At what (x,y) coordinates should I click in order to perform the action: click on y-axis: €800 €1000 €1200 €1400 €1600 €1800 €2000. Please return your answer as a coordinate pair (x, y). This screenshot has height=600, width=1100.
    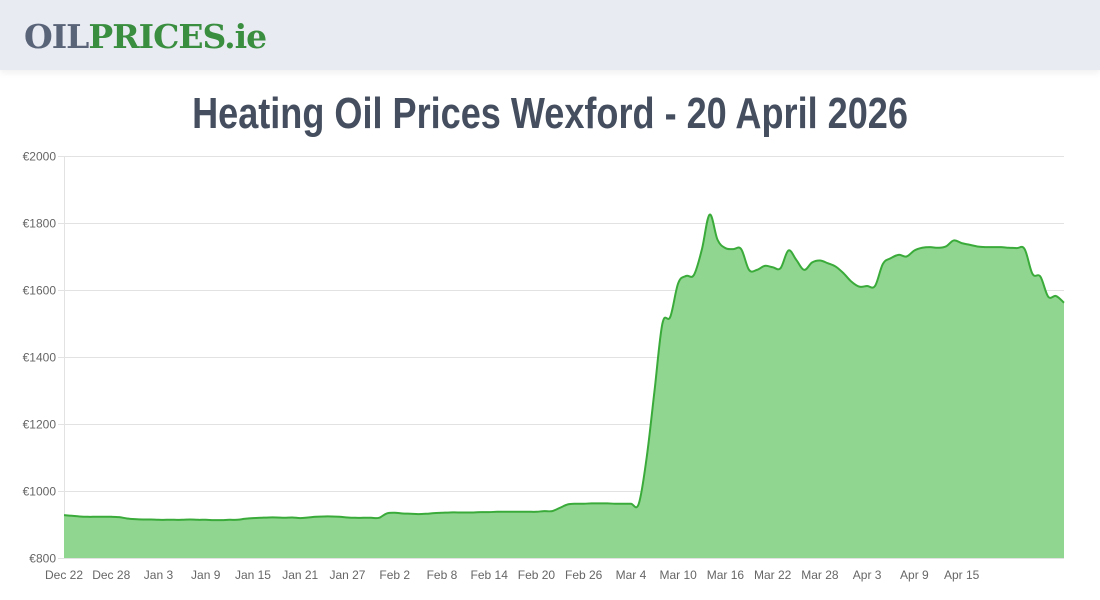
    Looking at the image, I should click on (40, 358).